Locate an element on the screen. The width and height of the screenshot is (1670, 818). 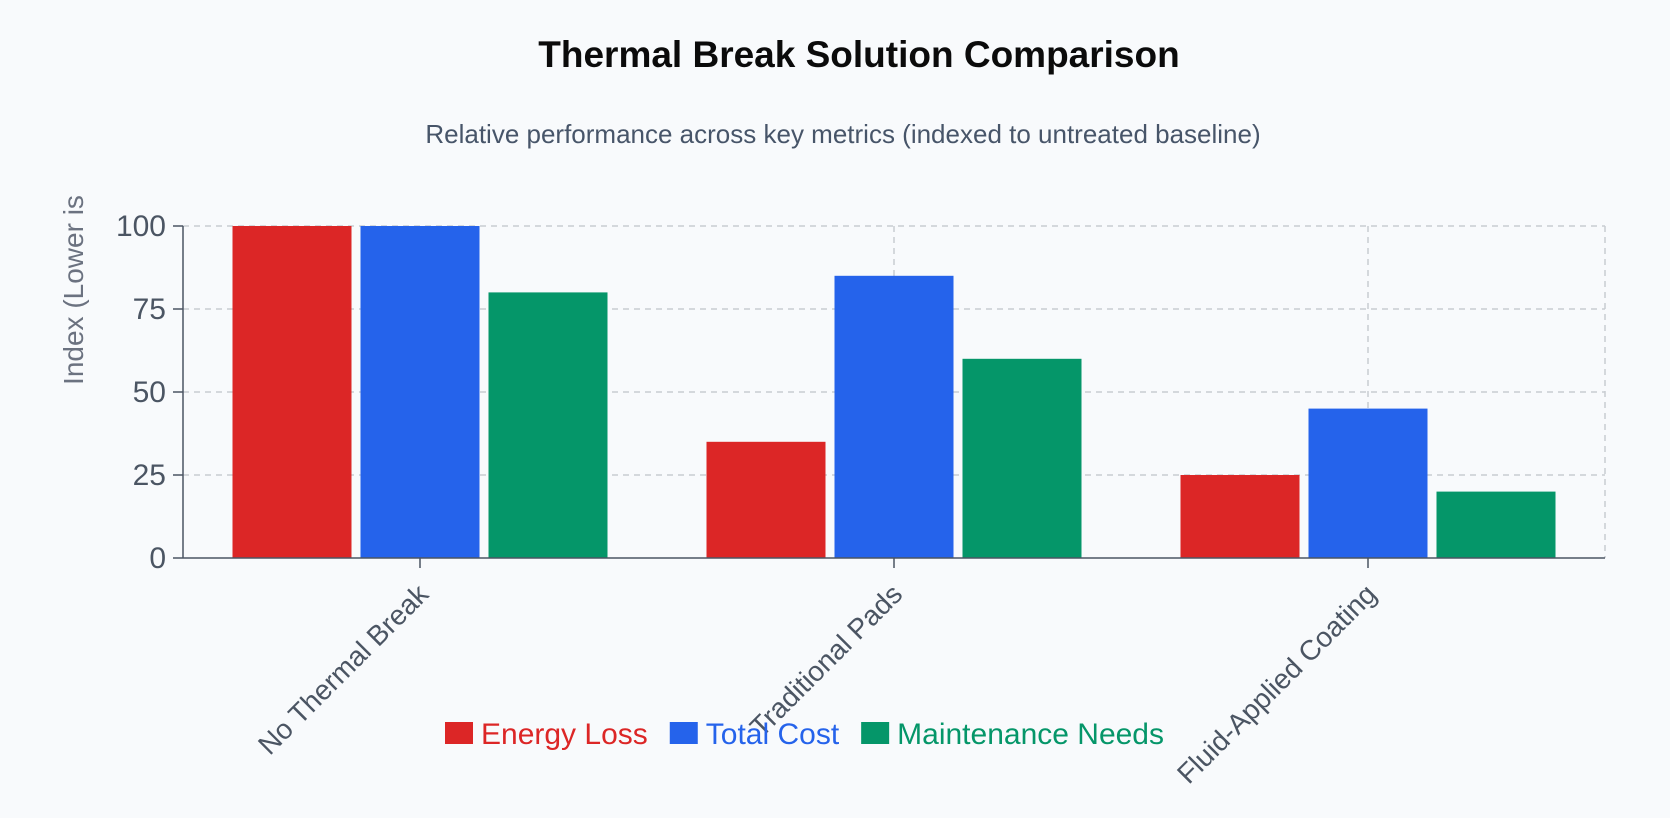
y-axis-label: Index (Lower is is located at coordinates (73, 290).